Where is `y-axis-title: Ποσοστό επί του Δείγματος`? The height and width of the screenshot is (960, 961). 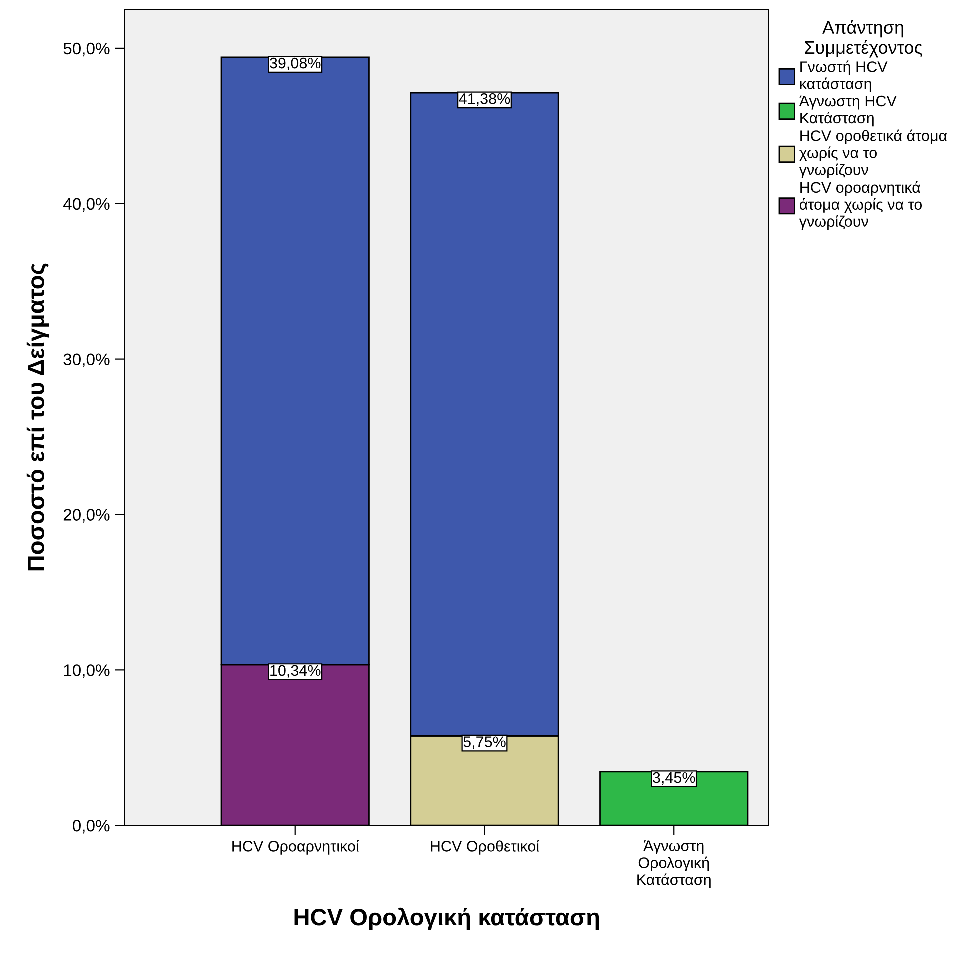 y-axis-title: Ποσοστό επί του Δείγματος is located at coordinates (38, 417).